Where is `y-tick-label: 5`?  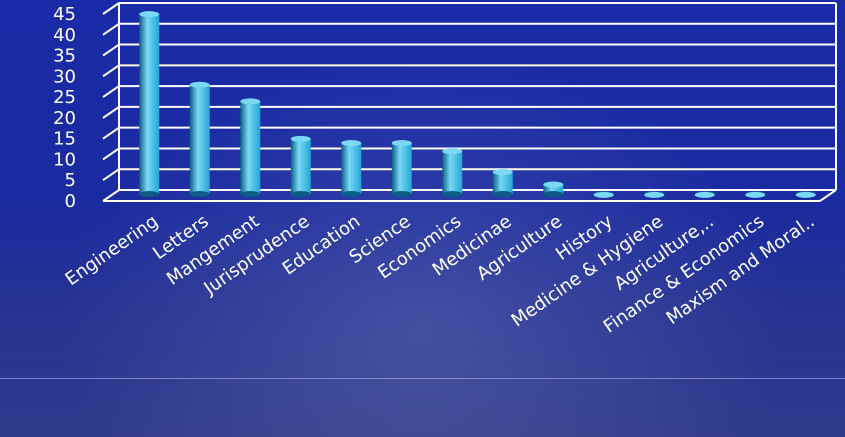 y-tick-label: 5 is located at coordinates (70, 180).